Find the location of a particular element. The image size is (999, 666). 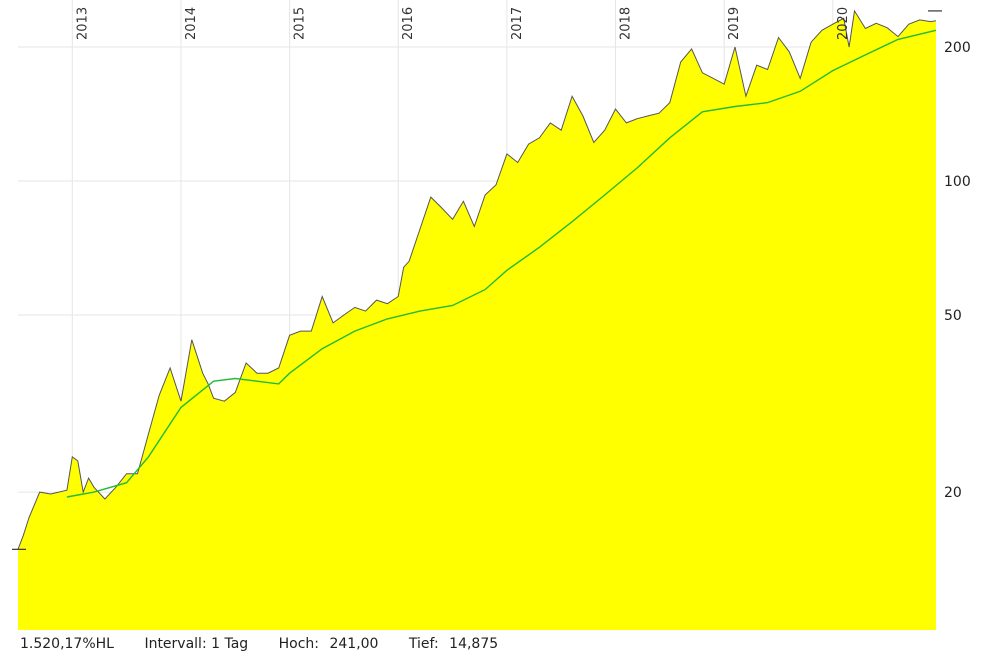

y-tick-label: 20 is located at coordinates (953, 493).